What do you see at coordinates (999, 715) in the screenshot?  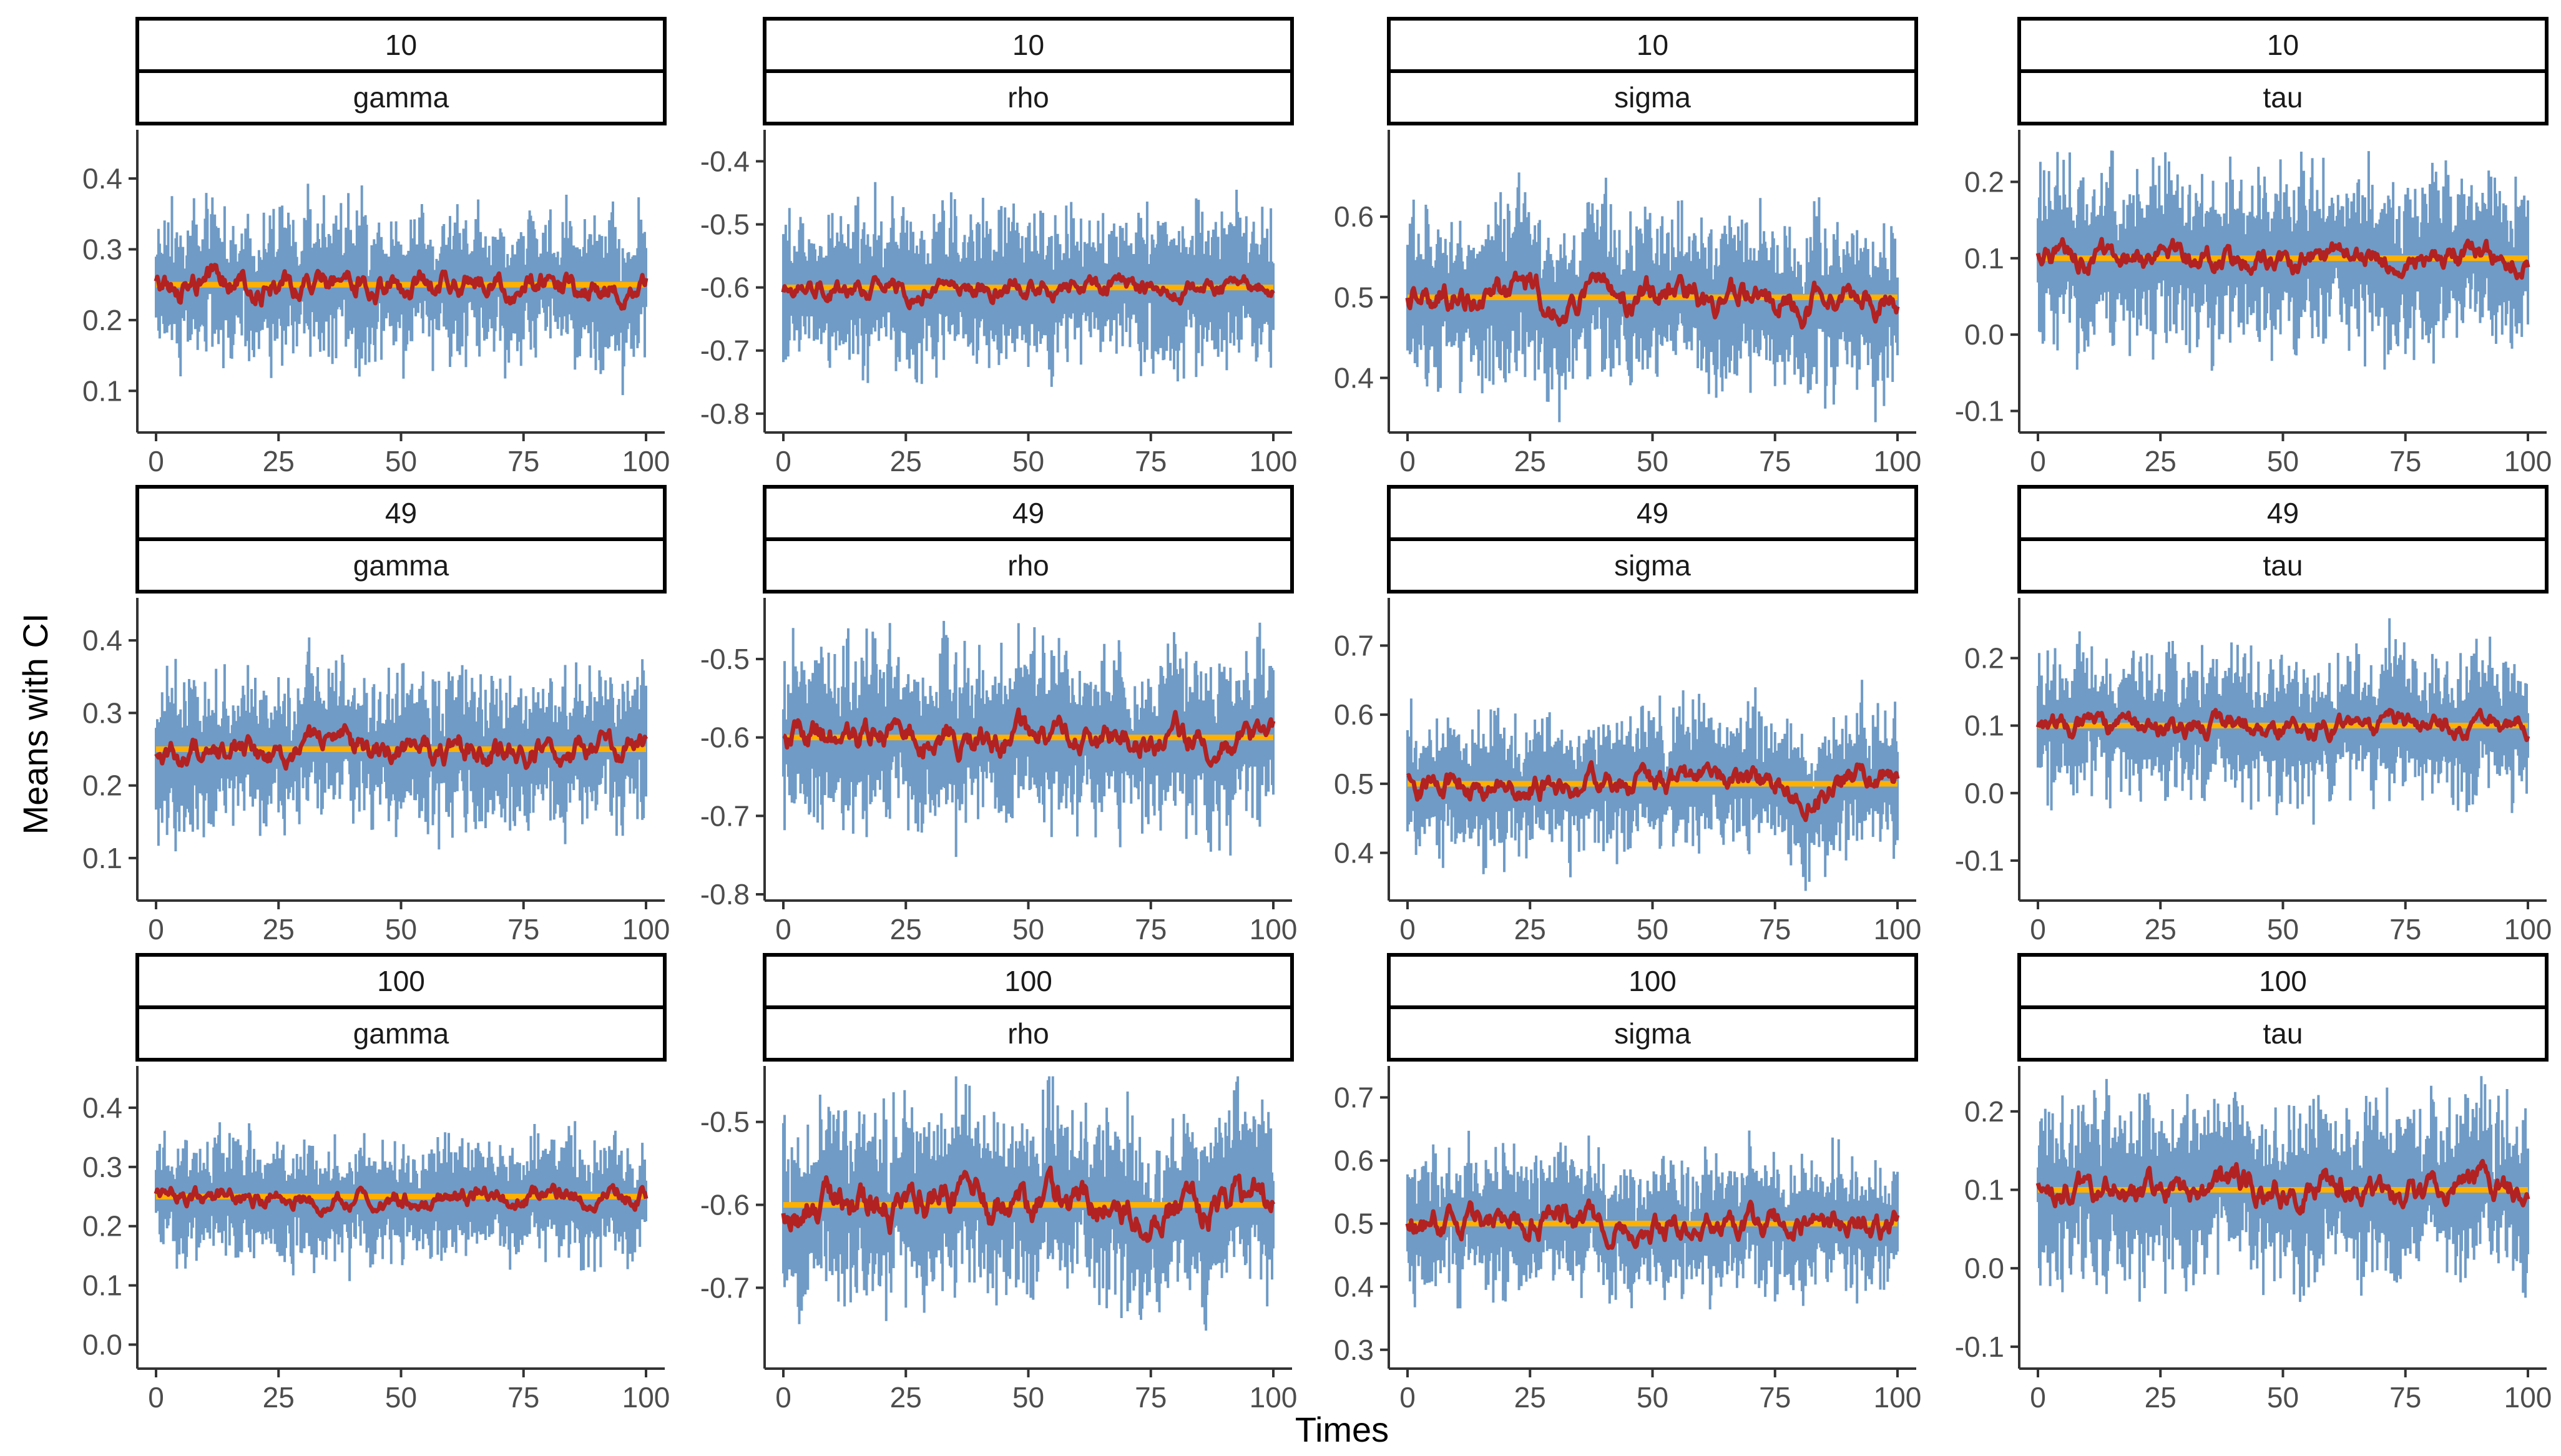 I see `panel-49-rho: 49 rho -0.8 -0.7 -0.6 -0.5 0 25 50 75 100` at bounding box center [999, 715].